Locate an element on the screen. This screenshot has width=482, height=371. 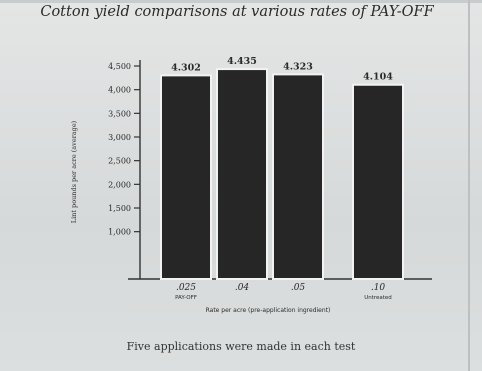
bar-value-label: 4.323 is located at coordinates (298, 66).